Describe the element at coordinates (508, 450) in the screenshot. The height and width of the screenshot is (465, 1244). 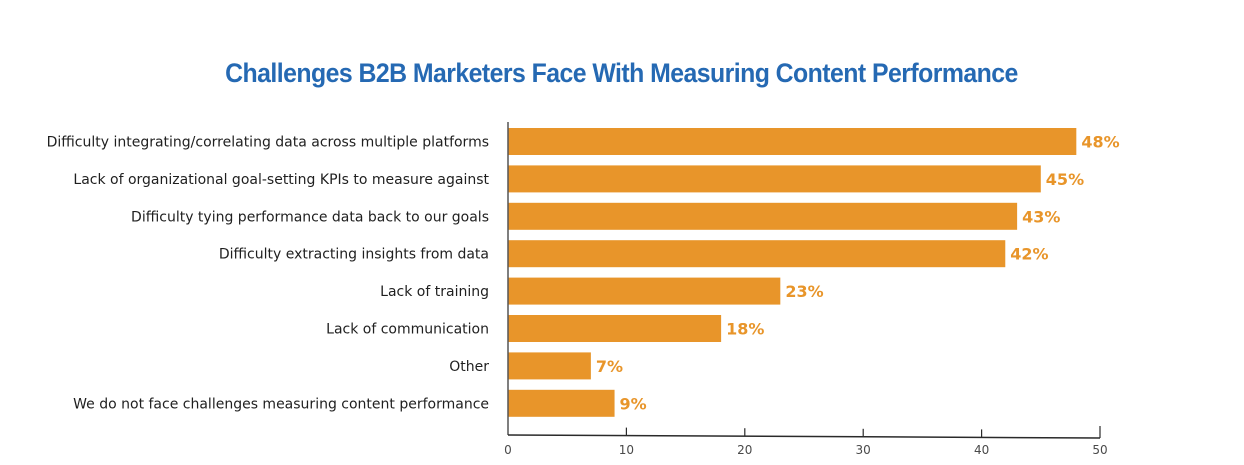
I see `x-tick-label: 0` at that location.